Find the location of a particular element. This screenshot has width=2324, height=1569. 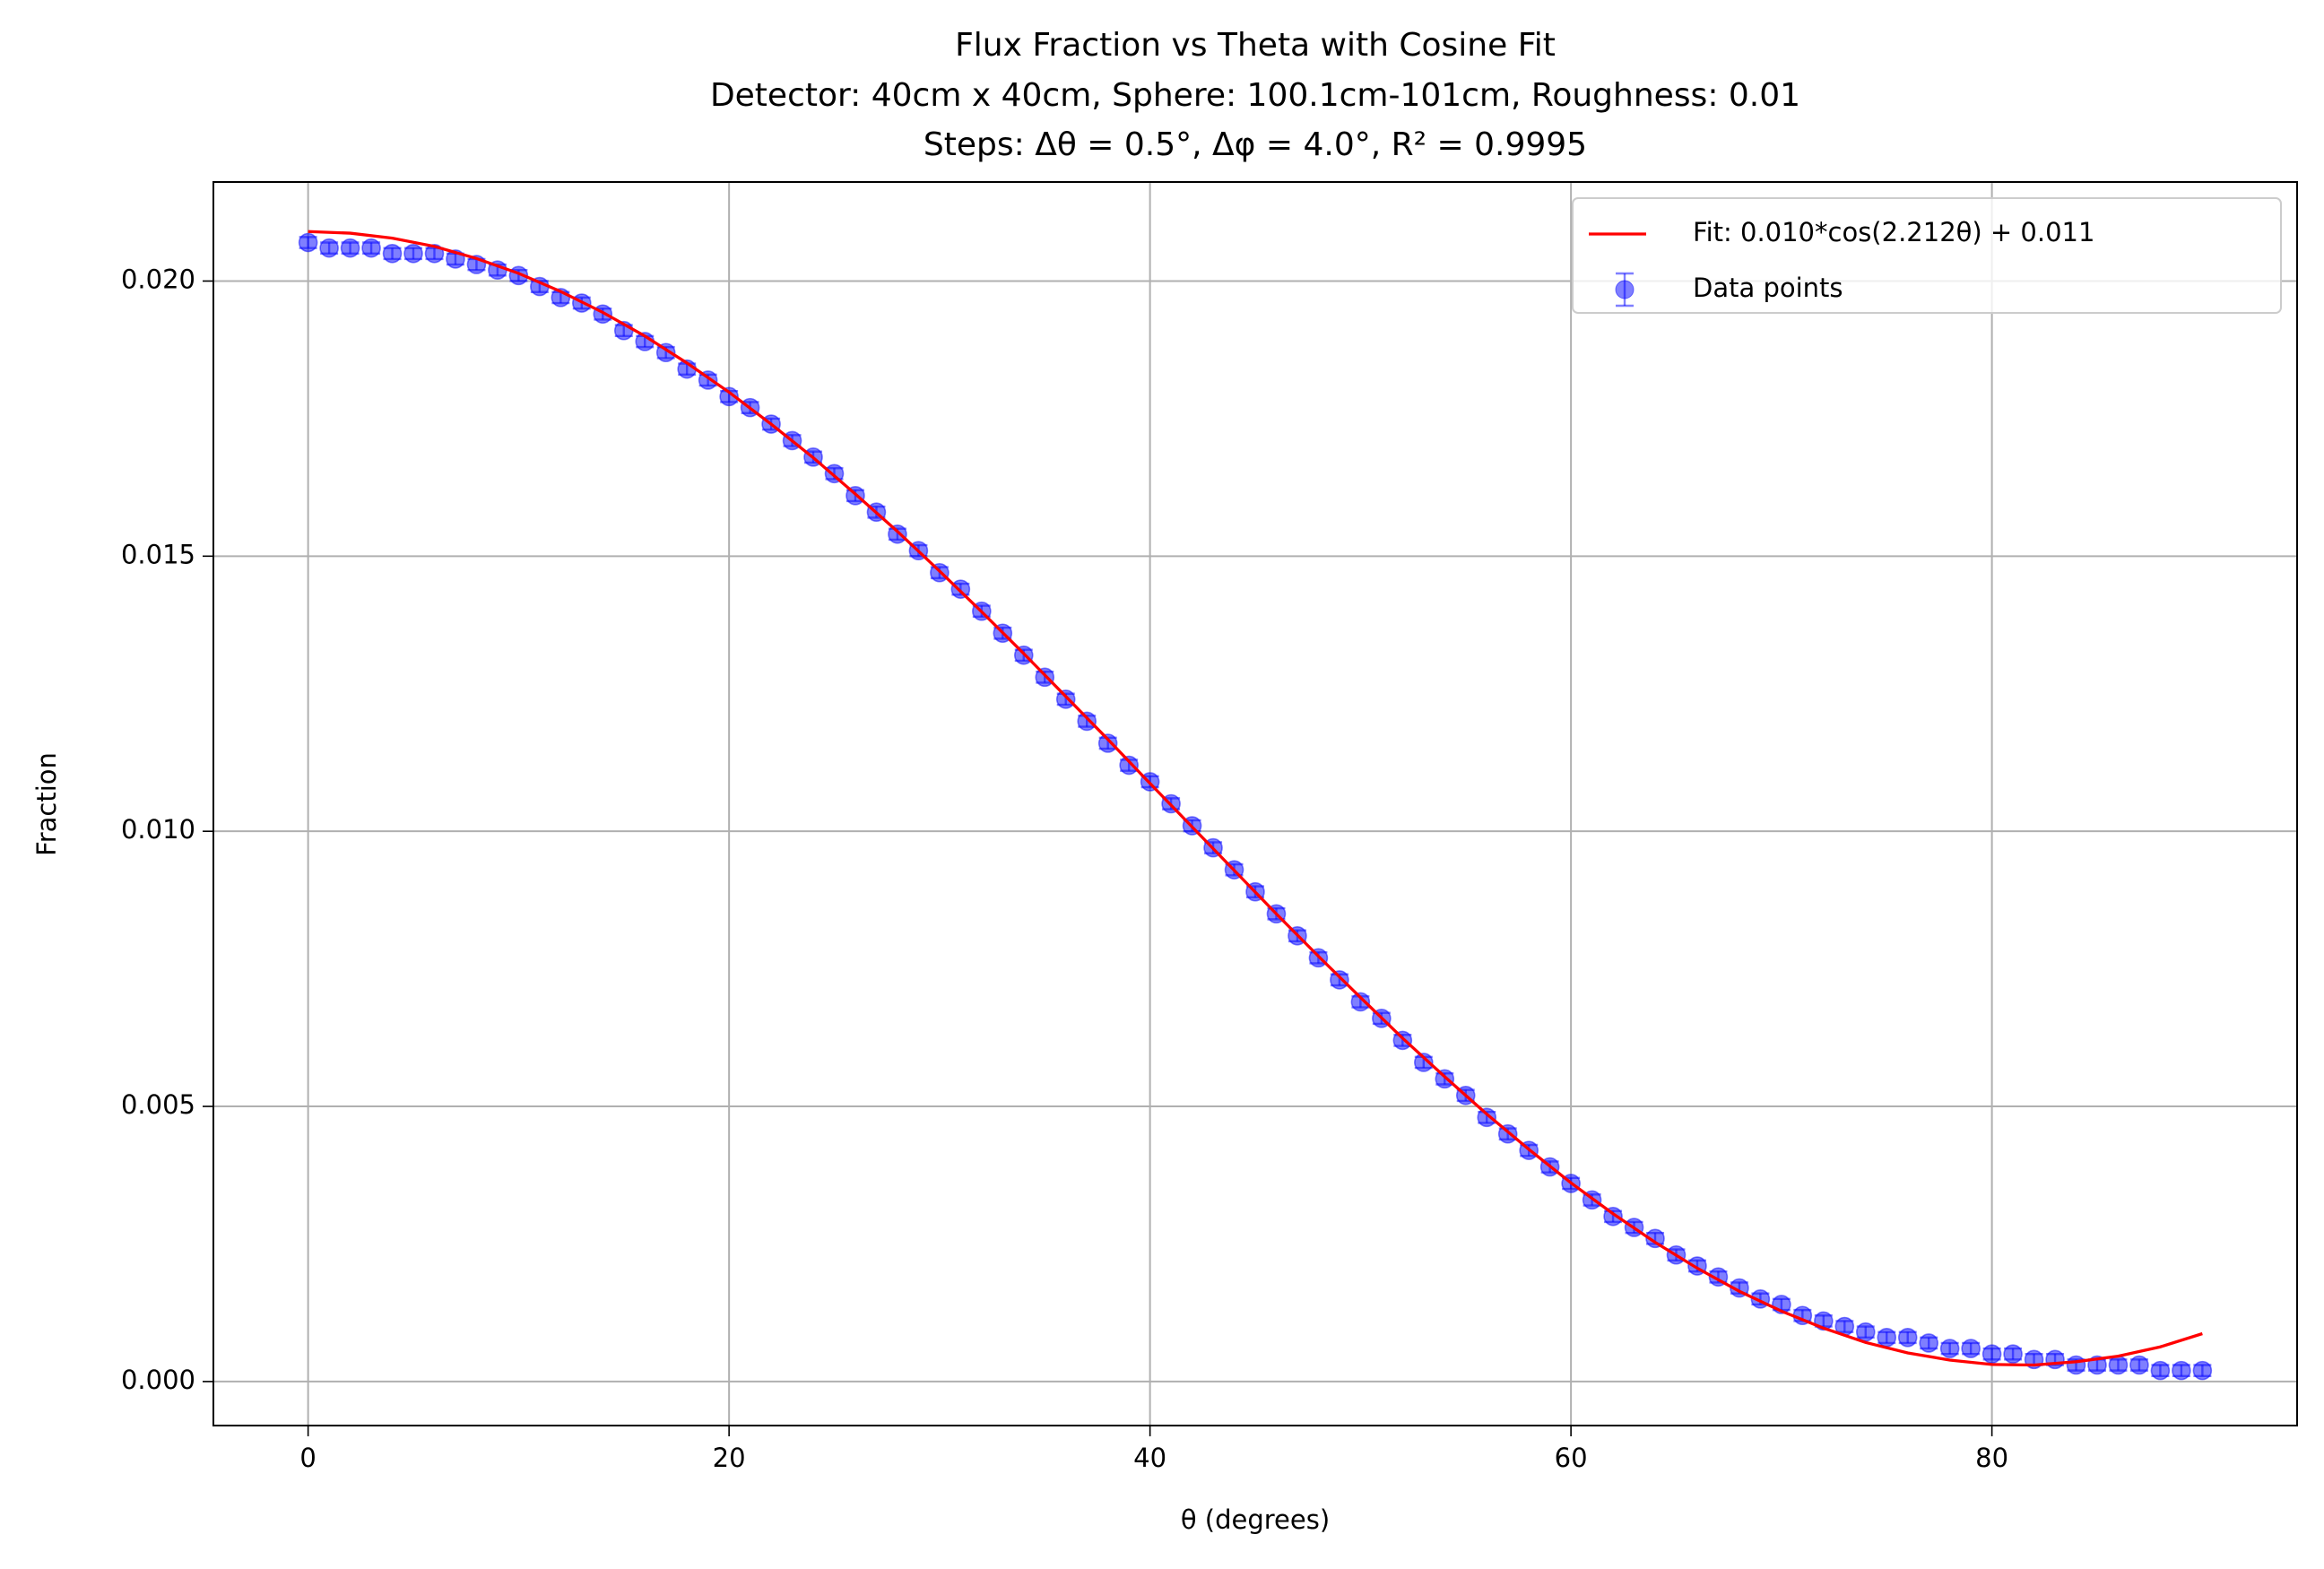

y-tick-label: 0.000 is located at coordinates (158, 1380).